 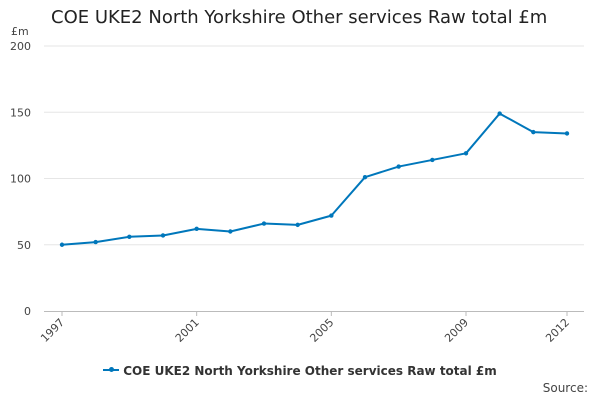 I want to click on x-tick-label: 2012, so click(x=557, y=330).